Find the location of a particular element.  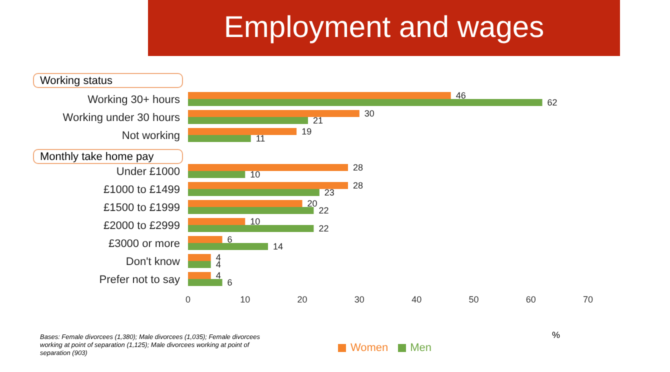

data-label: 62 is located at coordinates (552, 103).